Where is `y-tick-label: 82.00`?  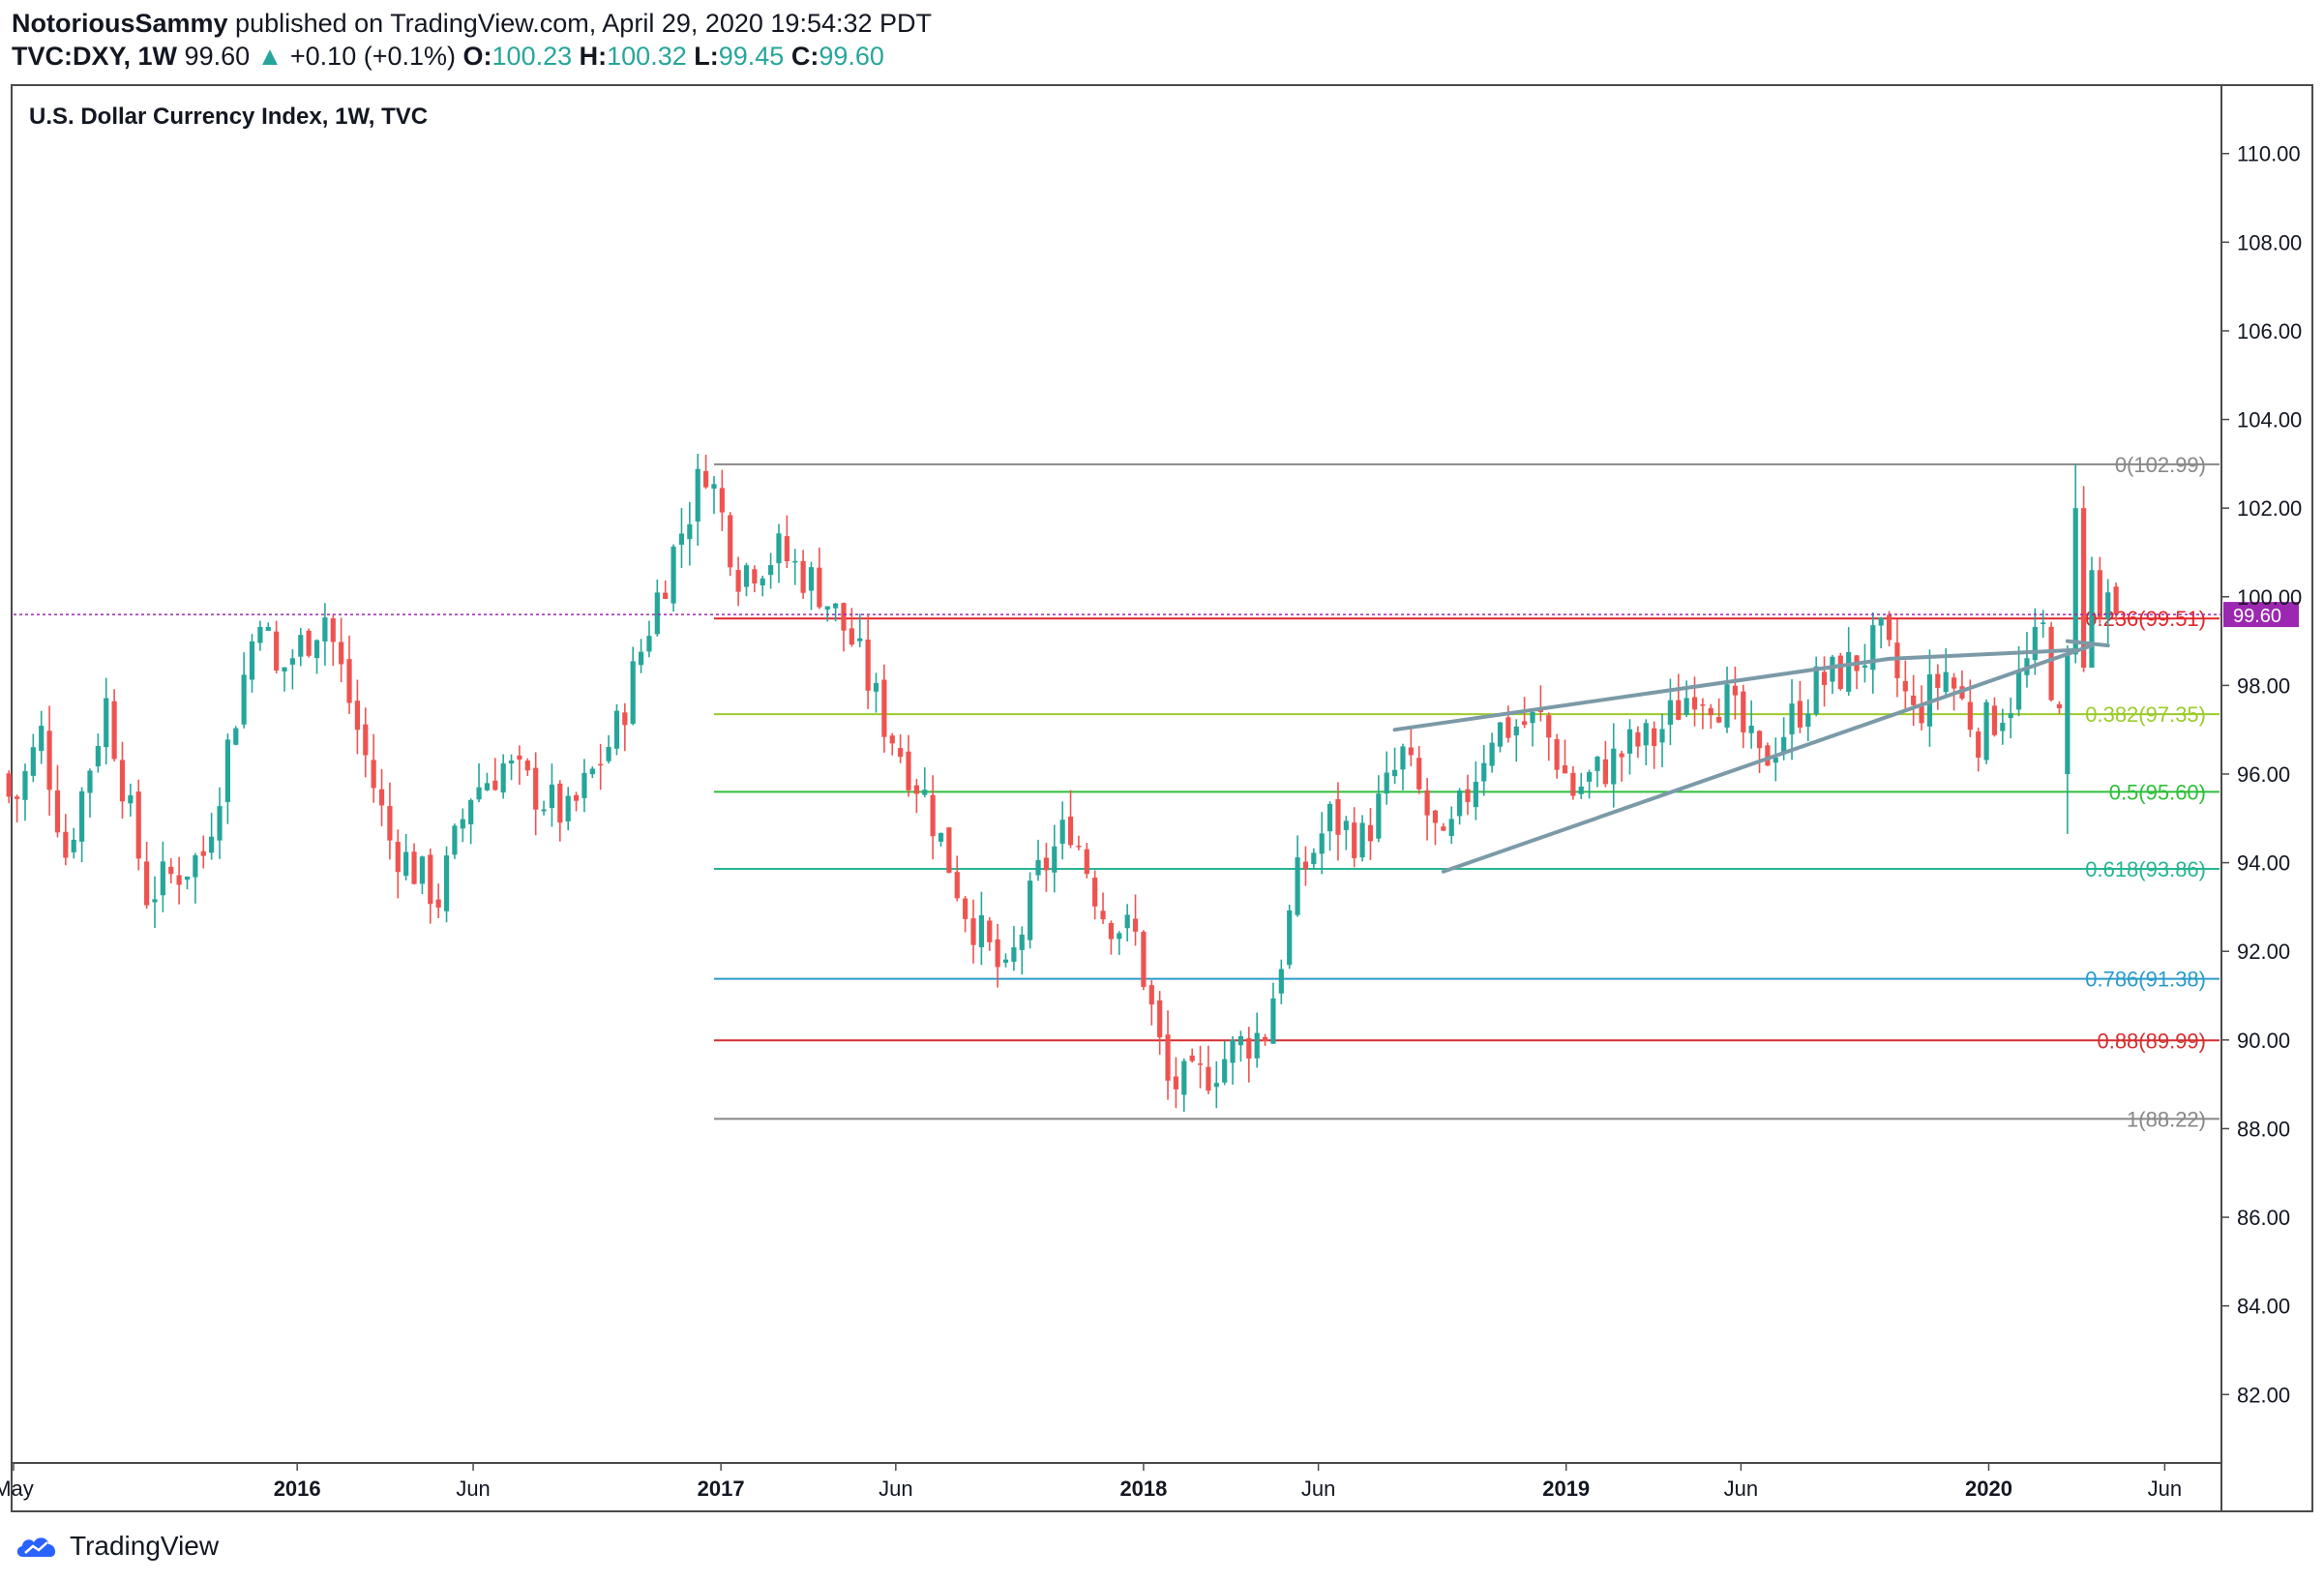
y-tick-label: 82.00 is located at coordinates (2263, 1395).